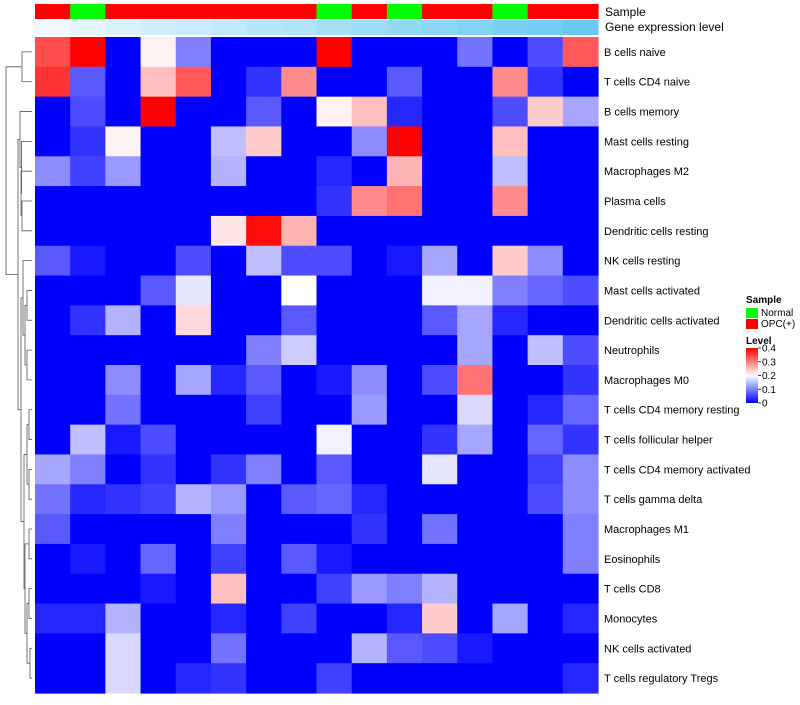 The image size is (800, 705). What do you see at coordinates (656, 232) in the screenshot?
I see `row-label: Dendritic cells resting` at bounding box center [656, 232].